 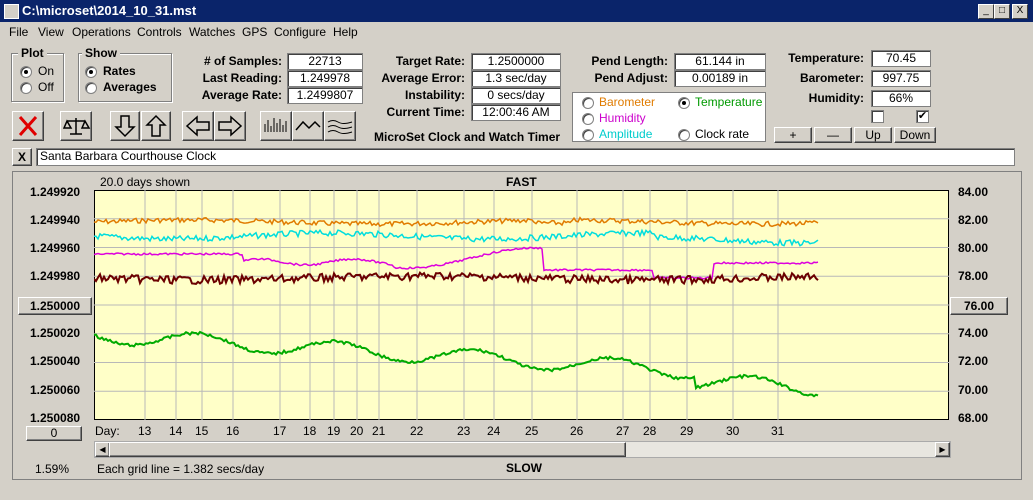 I want to click on horizontal-scrollbar: ◀ ▶, so click(x=522, y=449).